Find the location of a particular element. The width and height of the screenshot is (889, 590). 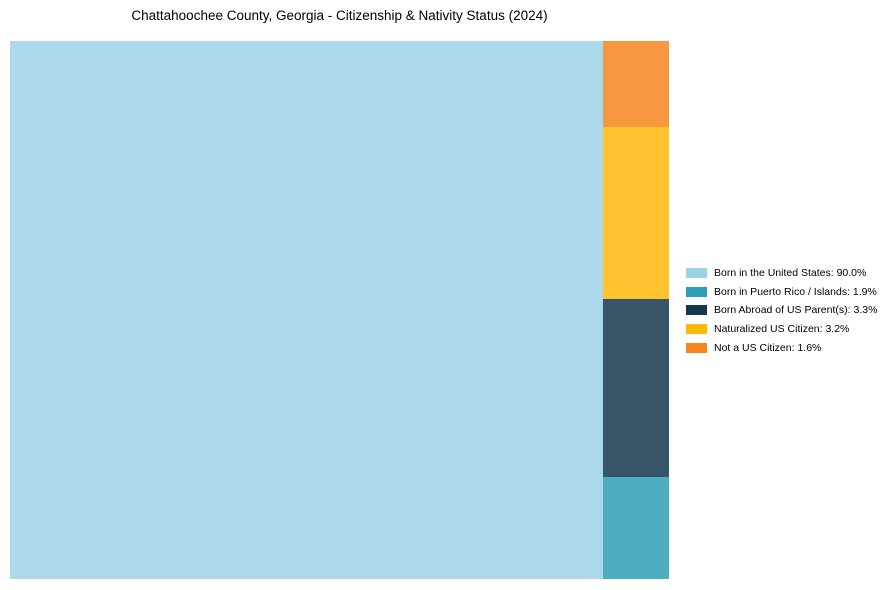

legend-label: Not a US Citizen: 1.6% is located at coordinates (768, 347).